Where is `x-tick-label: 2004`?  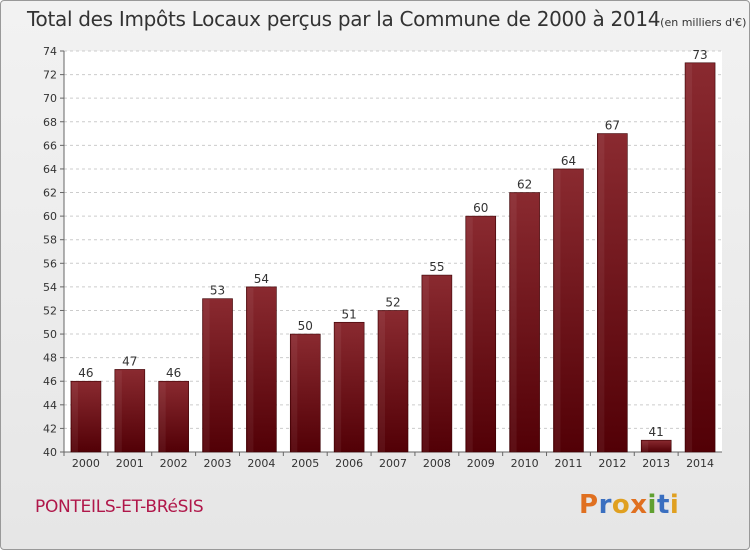 x-tick-label: 2004 is located at coordinates (261, 463).